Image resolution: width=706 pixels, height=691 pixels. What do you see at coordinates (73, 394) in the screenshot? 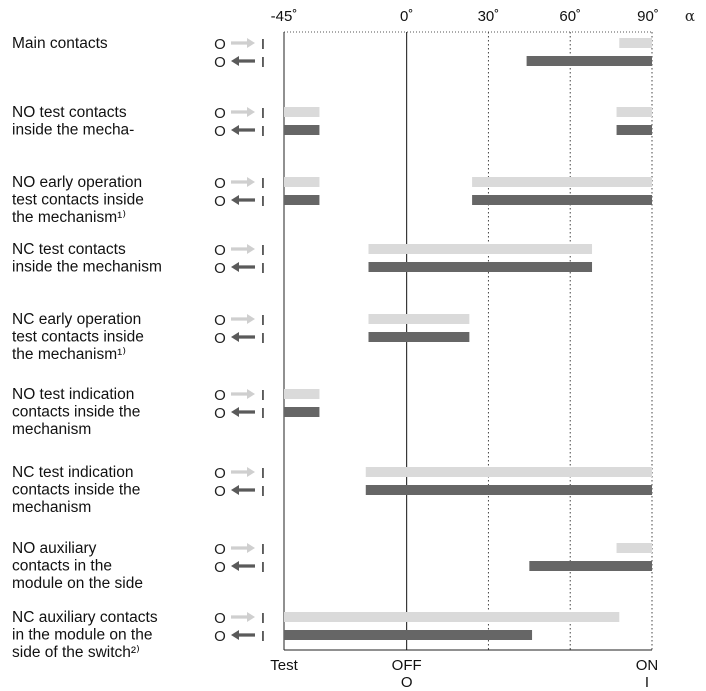
I see `row-label: NO test indication` at bounding box center [73, 394].